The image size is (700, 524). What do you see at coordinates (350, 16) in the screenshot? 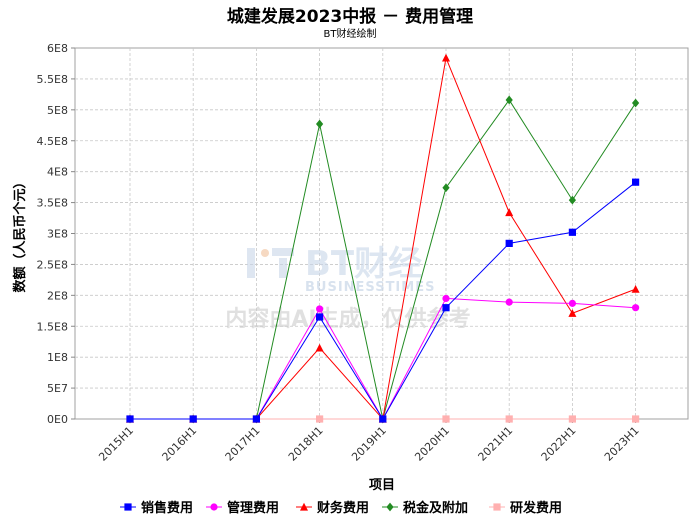
I see `chart-title: 城建发展2023中报 － 费用管理` at bounding box center [350, 16].